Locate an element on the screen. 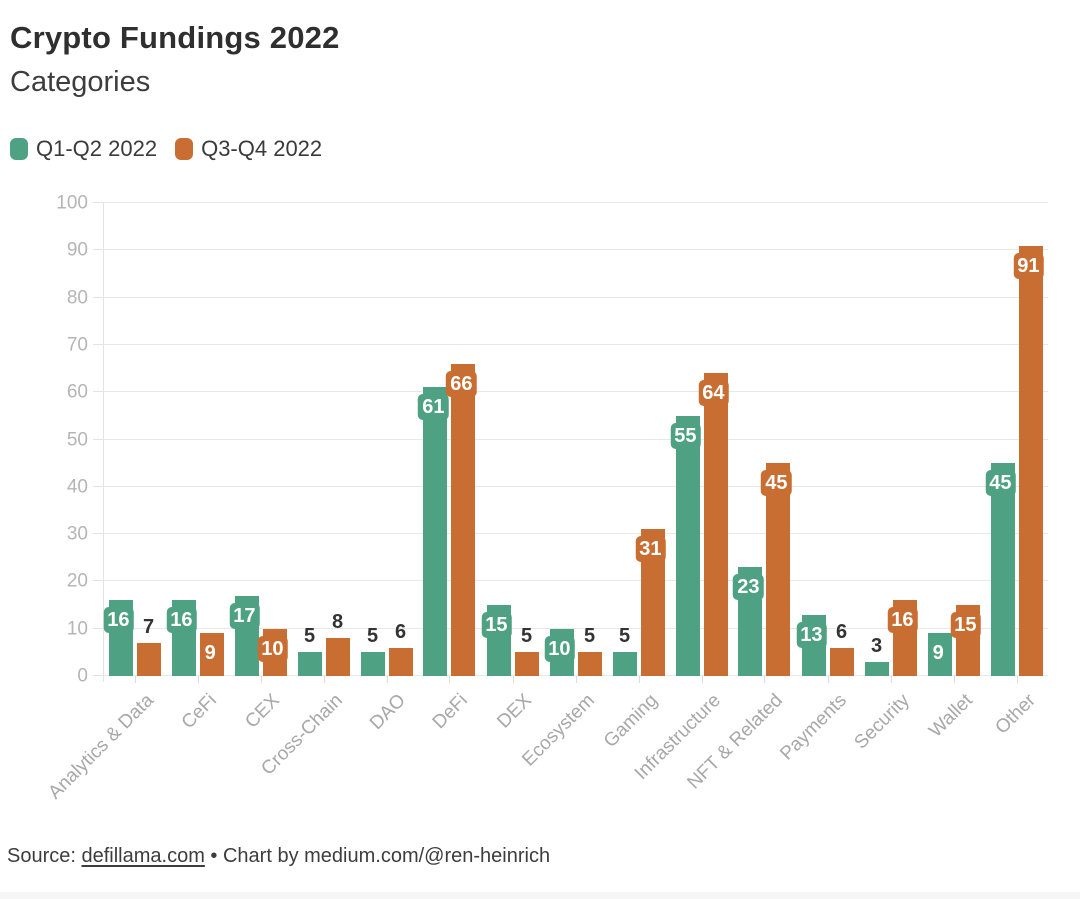  category-group: 61 66 DeFi is located at coordinates (449, 468).